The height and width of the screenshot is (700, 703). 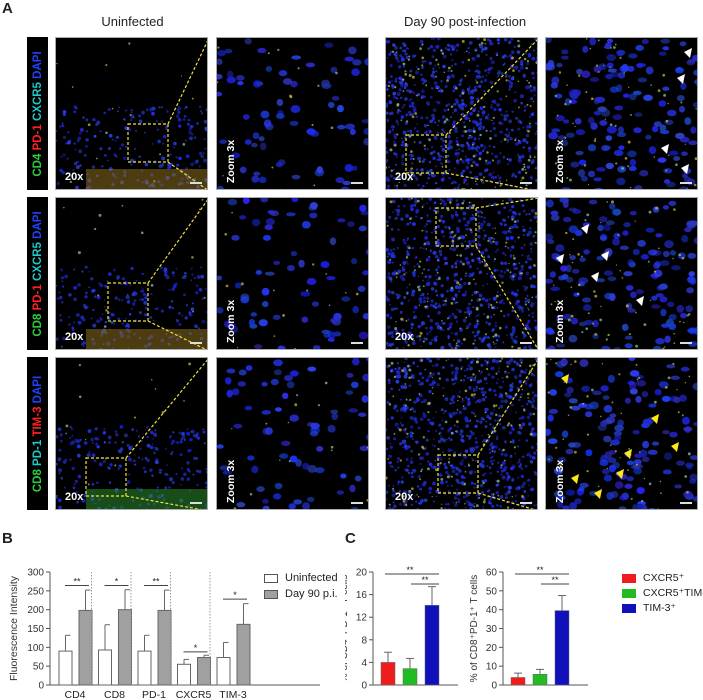 What do you see at coordinates (362, 573) in the screenshot?
I see `y-tick: 20` at bounding box center [362, 573].